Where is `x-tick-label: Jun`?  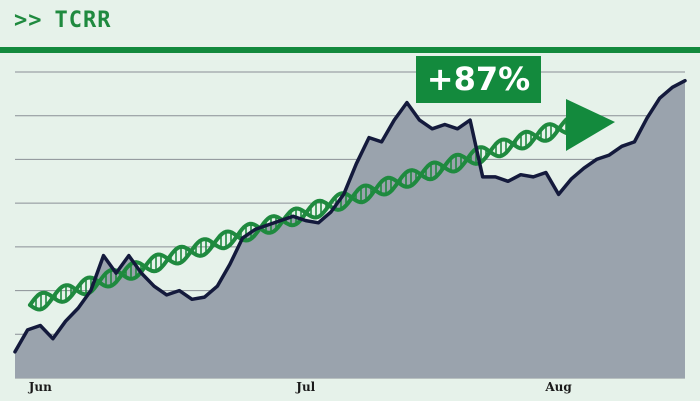
x-tick-label: Jun is located at coordinates (40, 387).